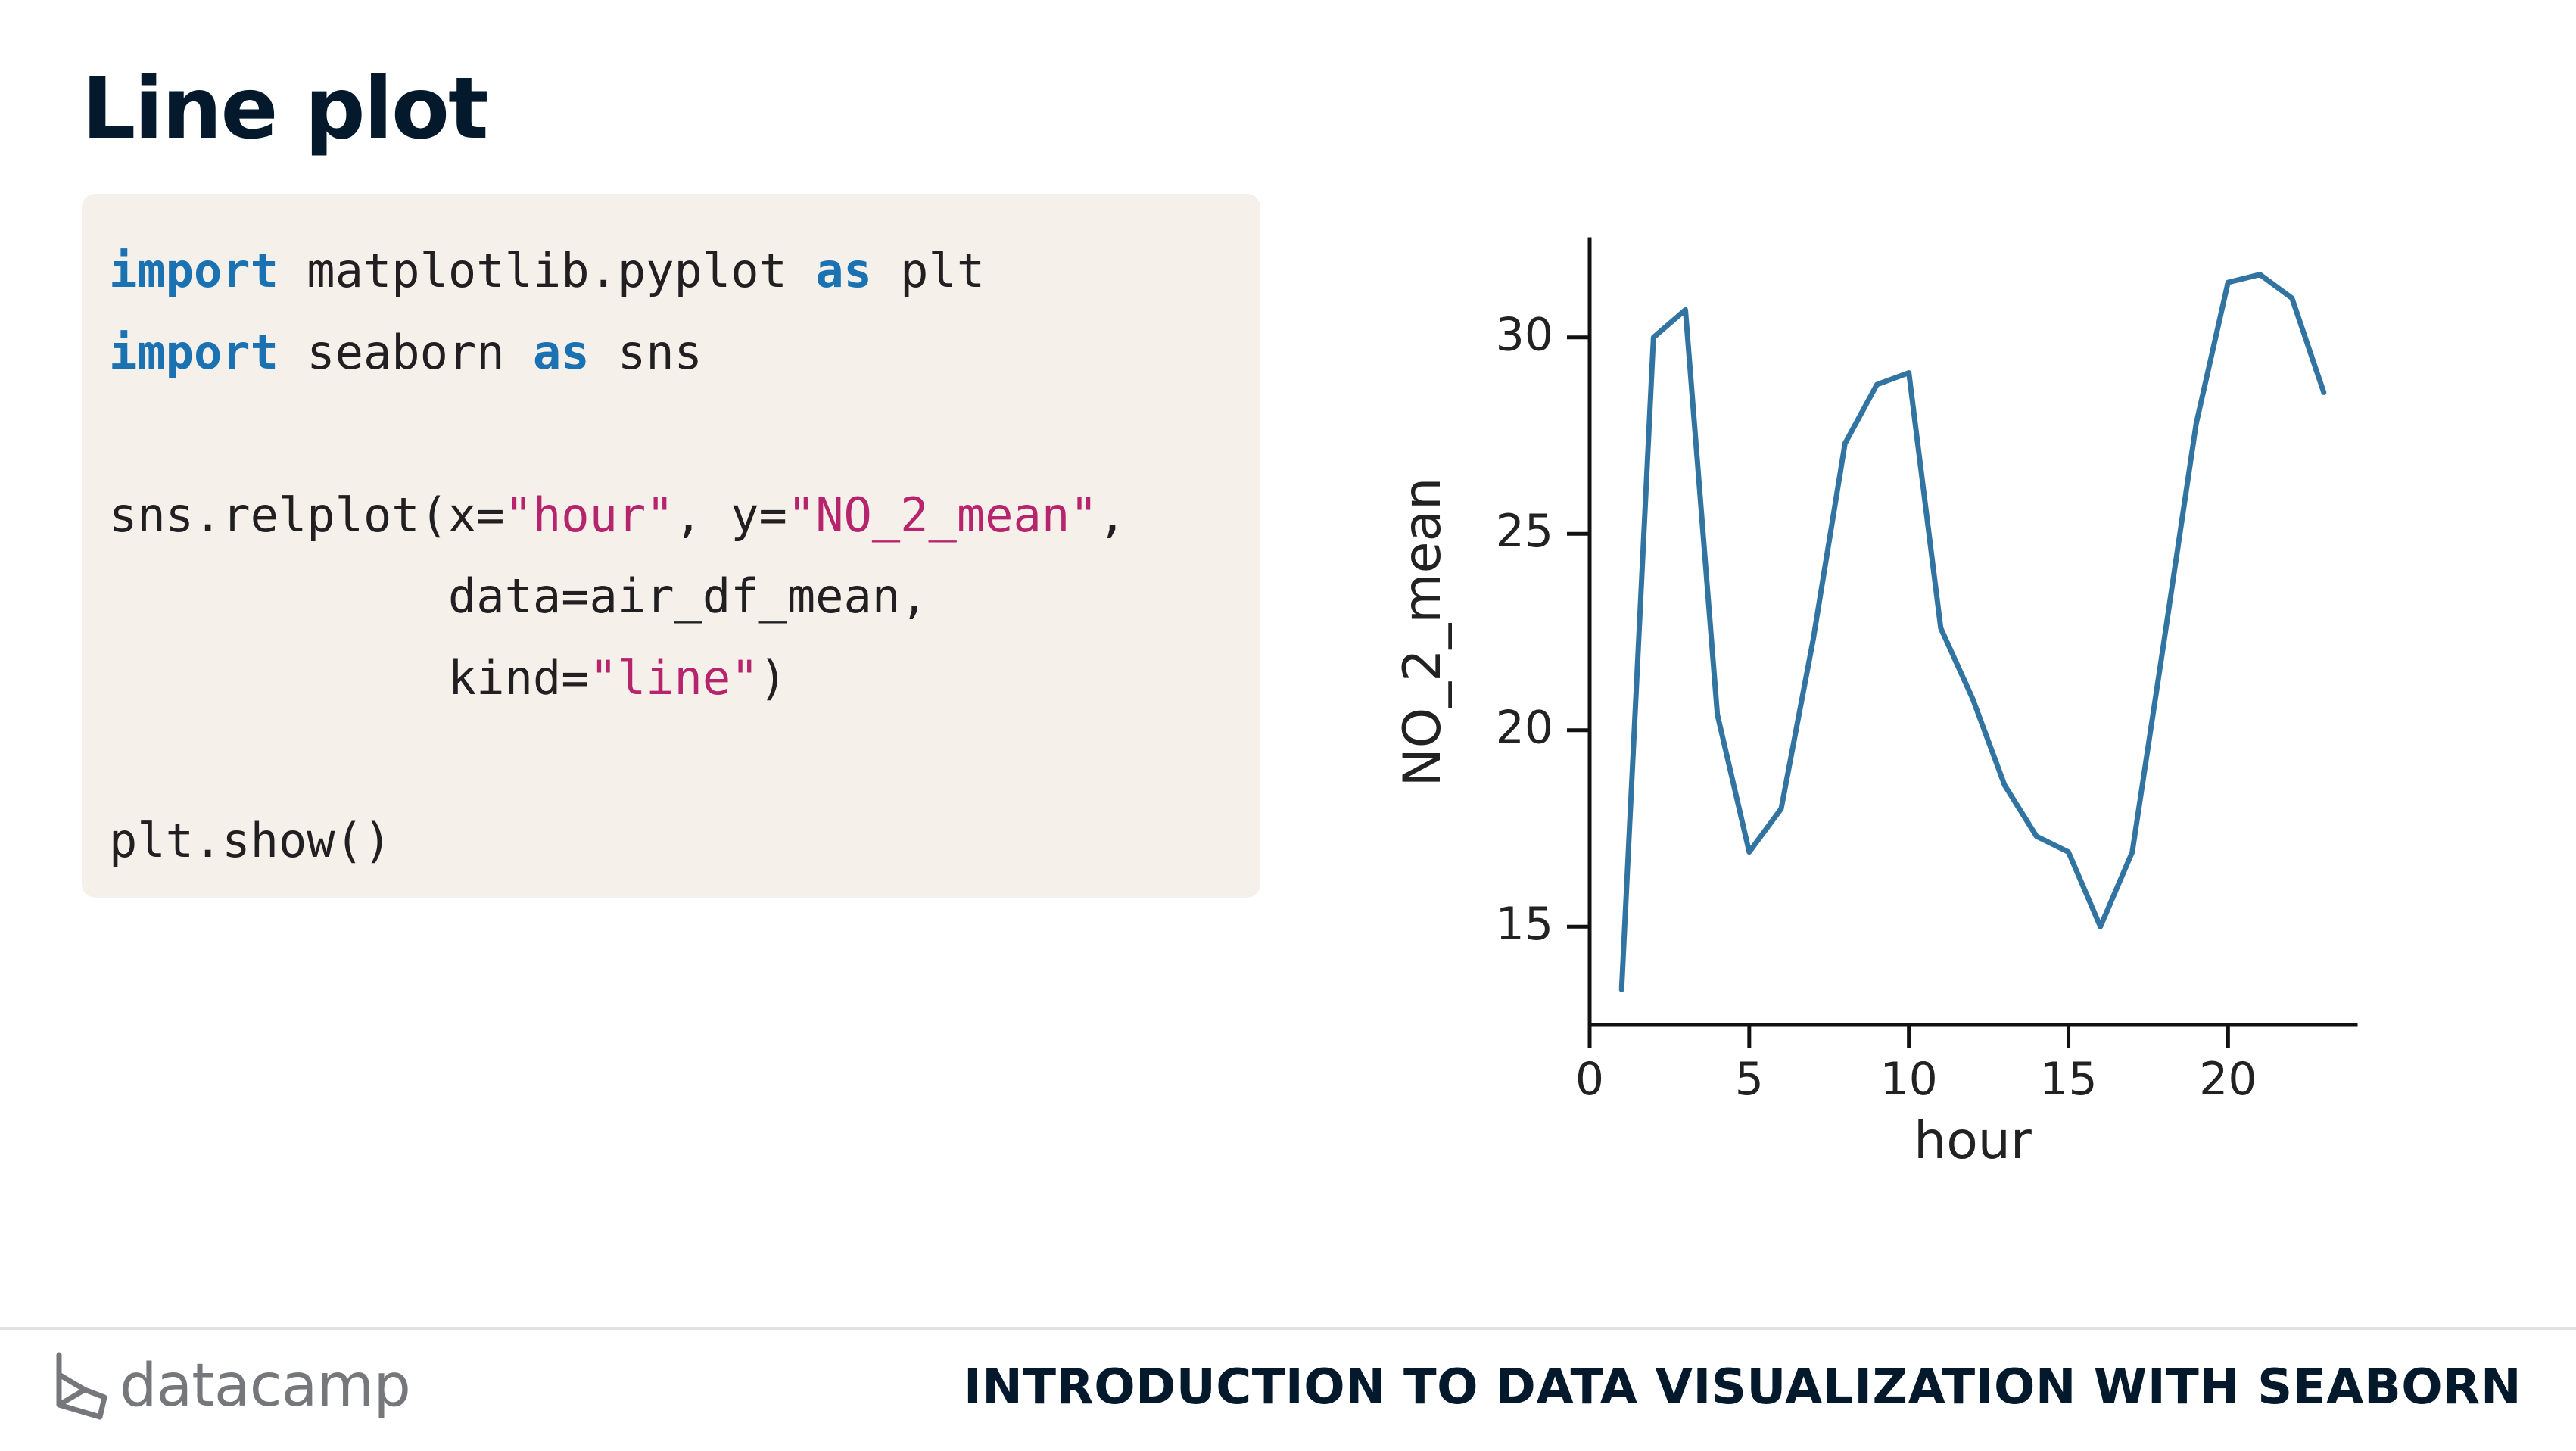 The image size is (2576, 1451). What do you see at coordinates (2228, 1079) in the screenshot?
I see `x-tick-label: 20` at bounding box center [2228, 1079].